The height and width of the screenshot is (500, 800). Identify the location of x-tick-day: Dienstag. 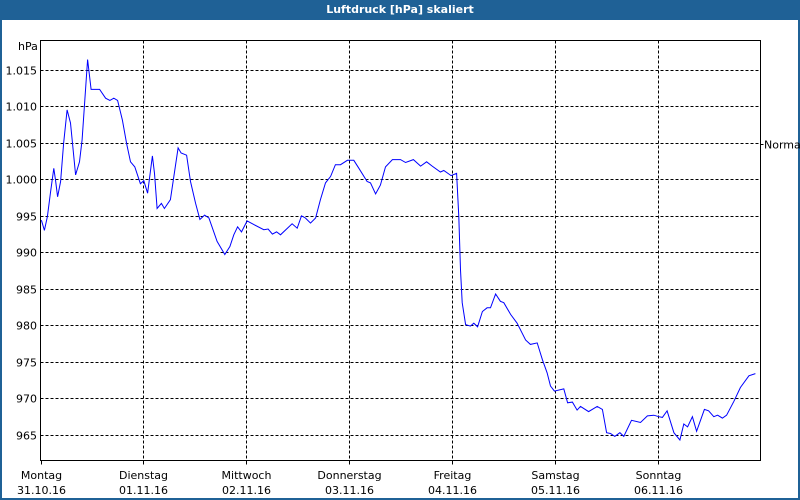
(143, 475).